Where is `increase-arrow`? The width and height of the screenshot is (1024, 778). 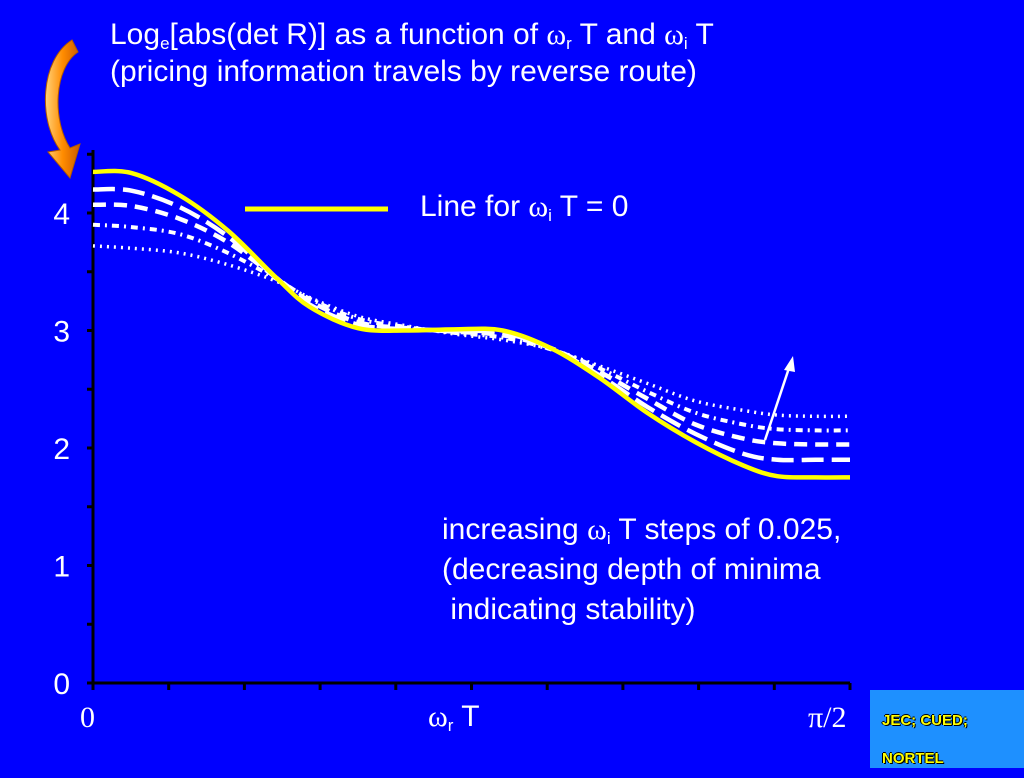 increase-arrow is located at coordinates (779, 398).